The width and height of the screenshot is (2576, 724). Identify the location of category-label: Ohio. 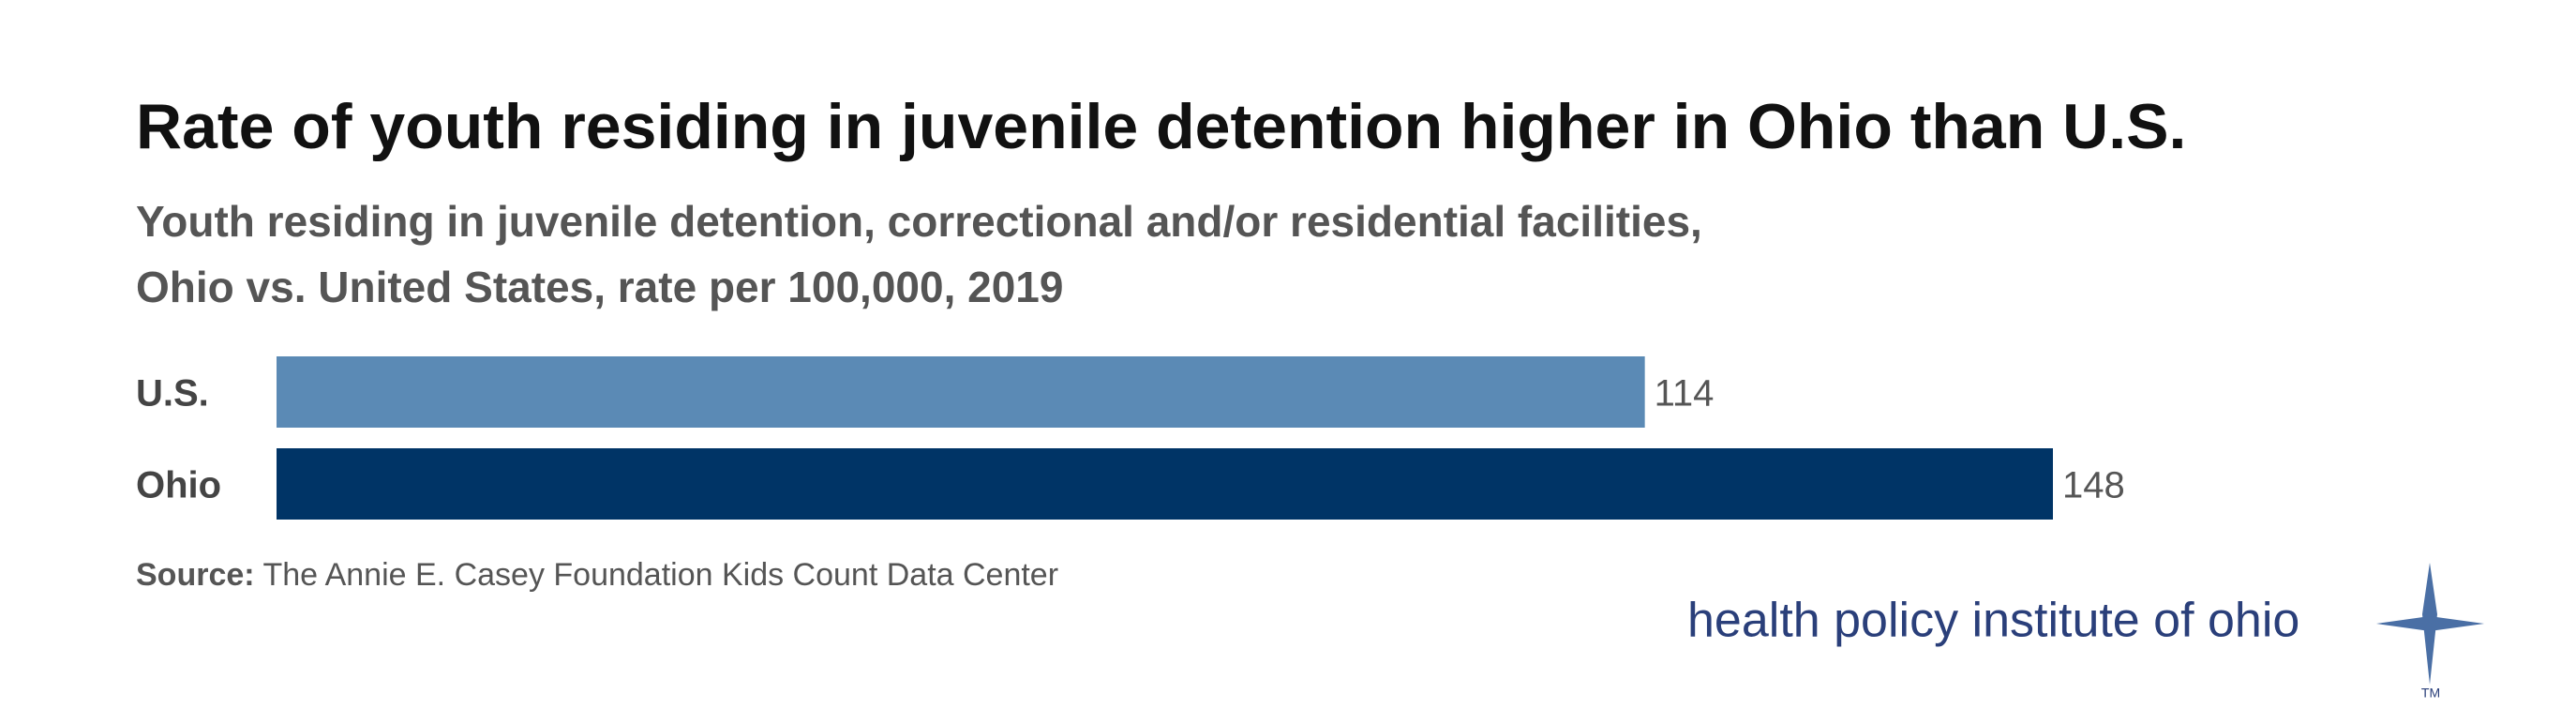
(178, 486).